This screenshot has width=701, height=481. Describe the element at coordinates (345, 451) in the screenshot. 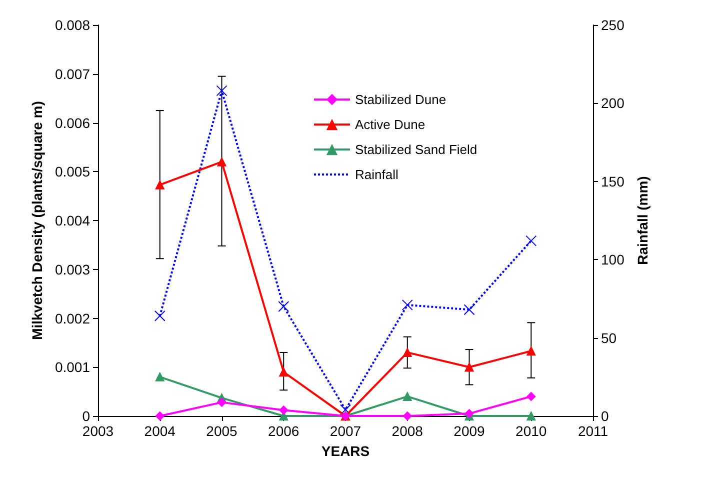

I see `x-axis-title: YEARS` at that location.